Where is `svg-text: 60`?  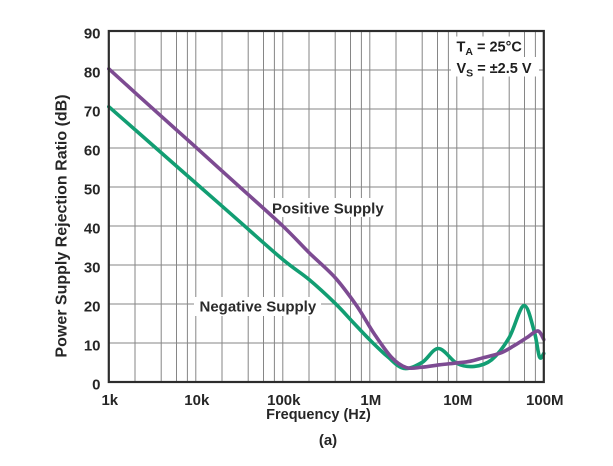 svg-text: 60 is located at coordinates (92, 150).